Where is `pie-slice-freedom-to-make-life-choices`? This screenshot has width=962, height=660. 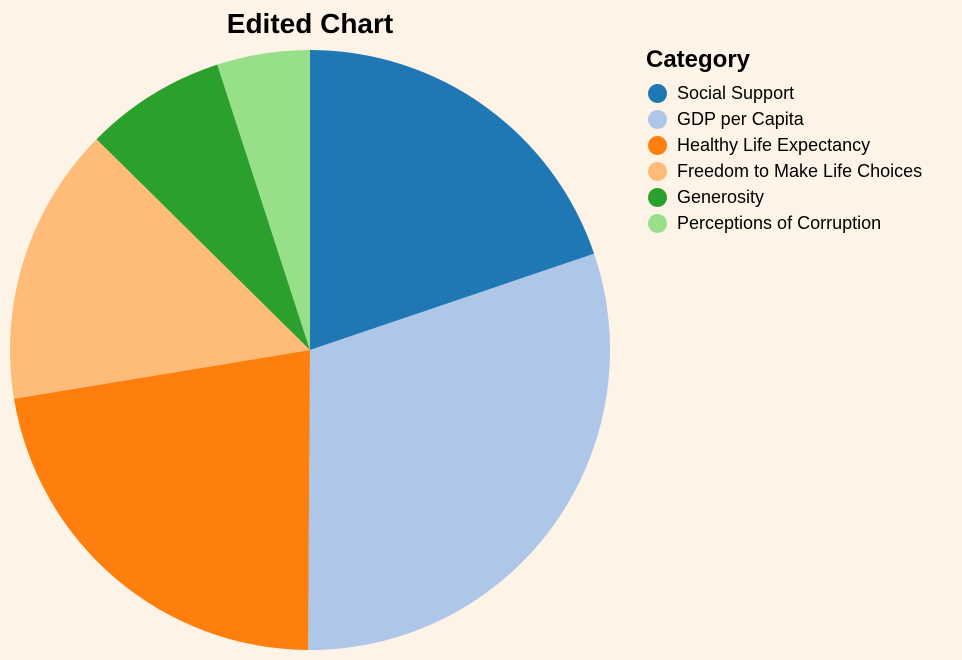
pie-slice-freedom-to-make-life-choices is located at coordinates (160, 269).